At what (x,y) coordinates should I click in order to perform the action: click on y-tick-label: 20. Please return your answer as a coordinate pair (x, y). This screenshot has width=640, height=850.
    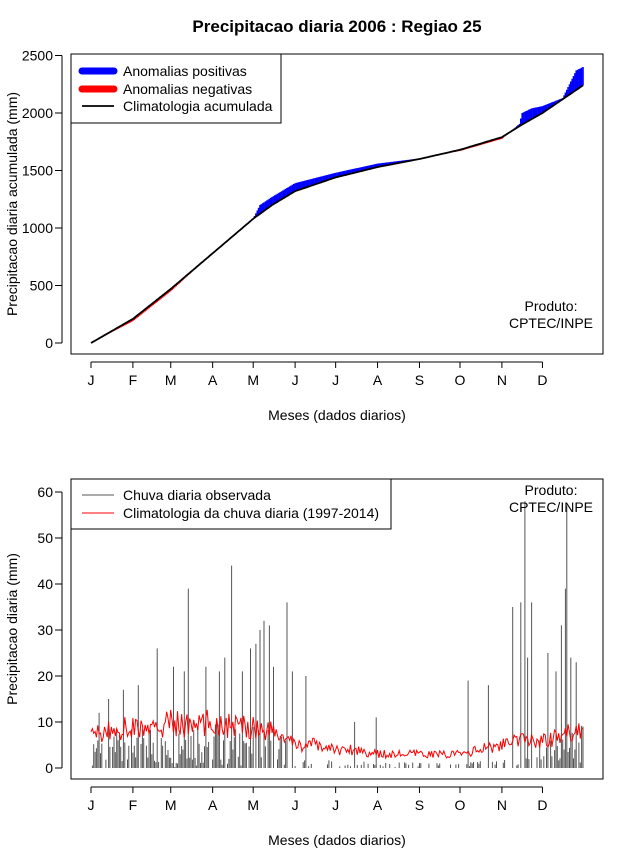
    Looking at the image, I should click on (45, 676).